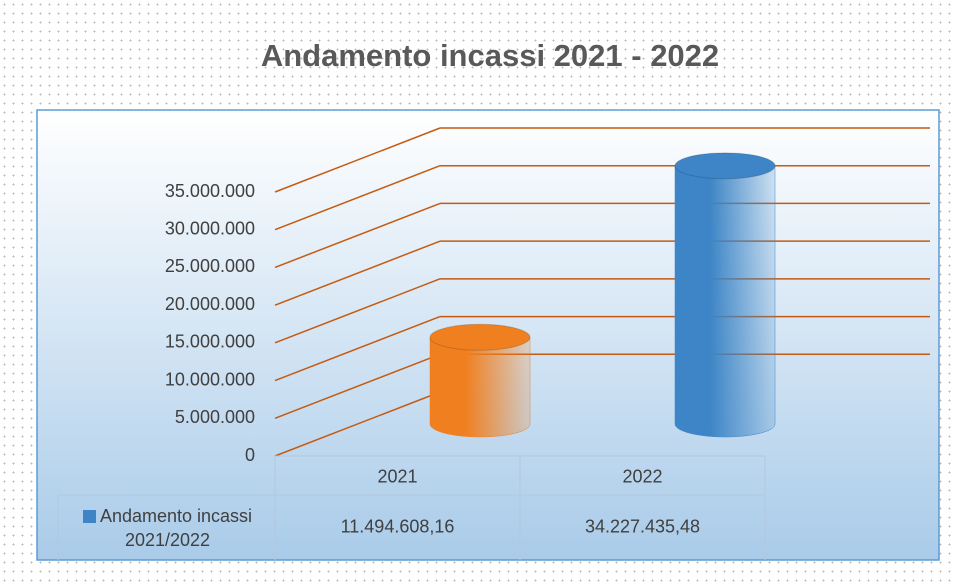  I want to click on y-tick-label: 20.000.000, so click(210, 304).